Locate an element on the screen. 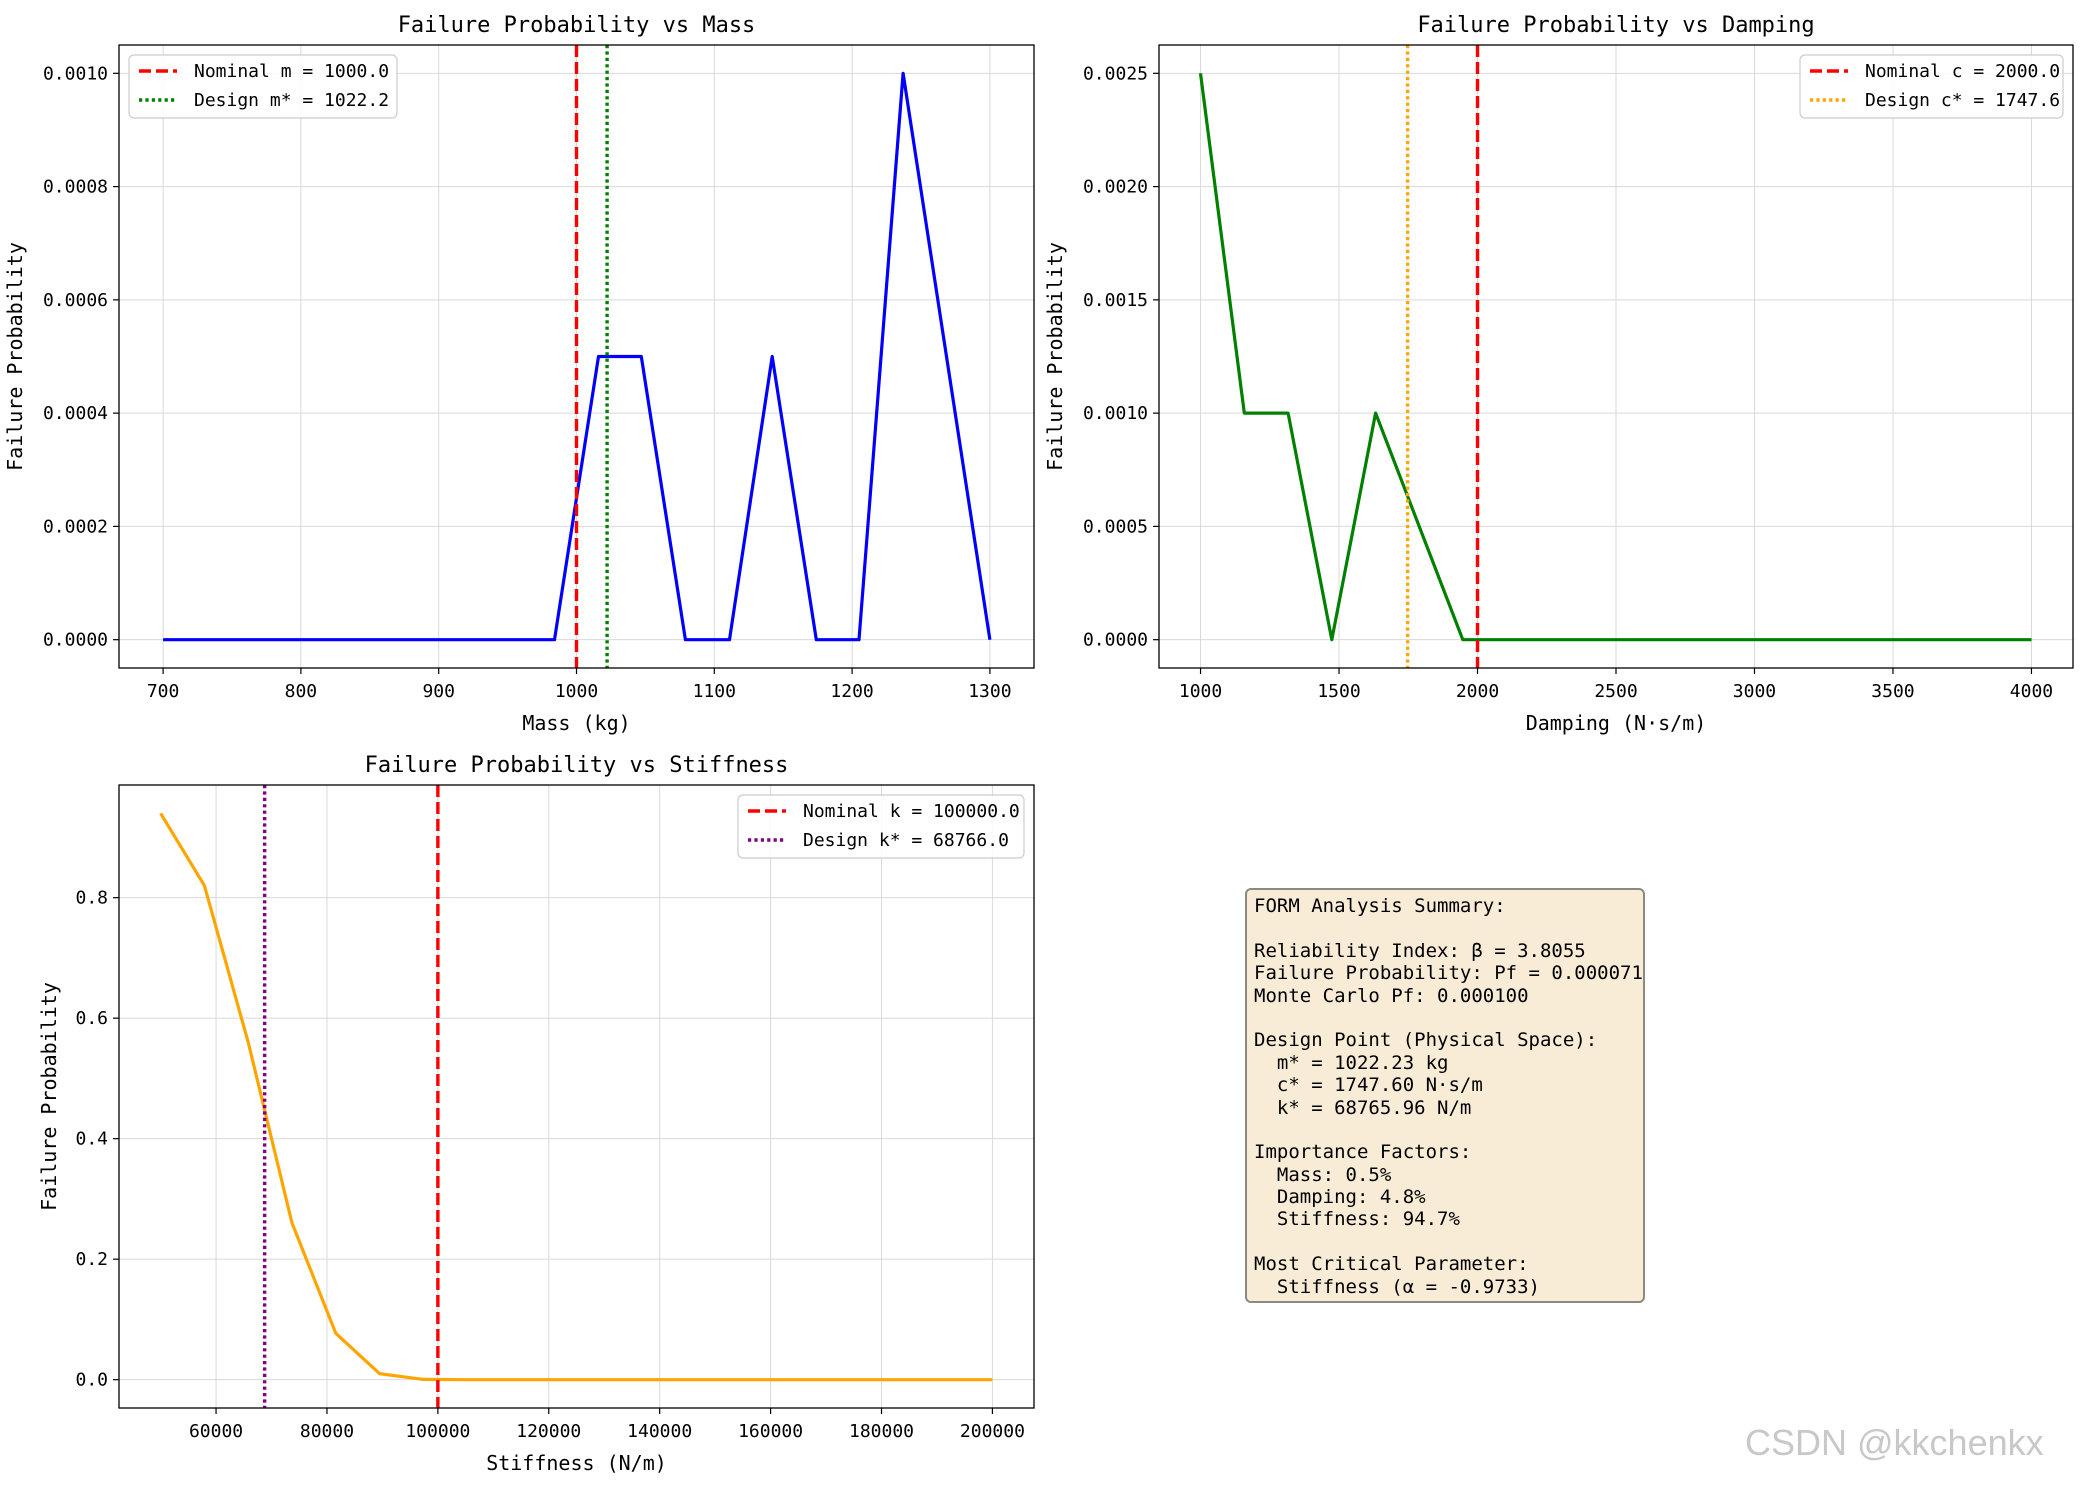 Image resolution: width=2086 pixels, height=1485 pixels. x-tick-label: 120000 is located at coordinates (548, 1431).